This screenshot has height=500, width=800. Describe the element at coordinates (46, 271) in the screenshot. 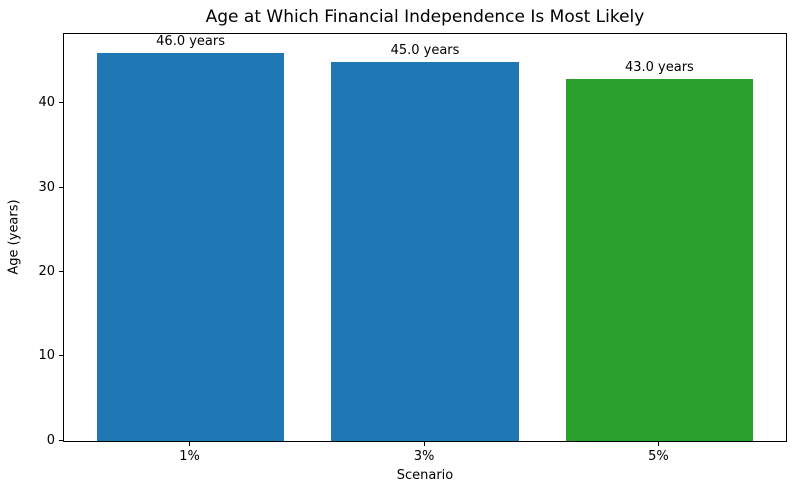

I see `y-tick-label: 20` at that location.